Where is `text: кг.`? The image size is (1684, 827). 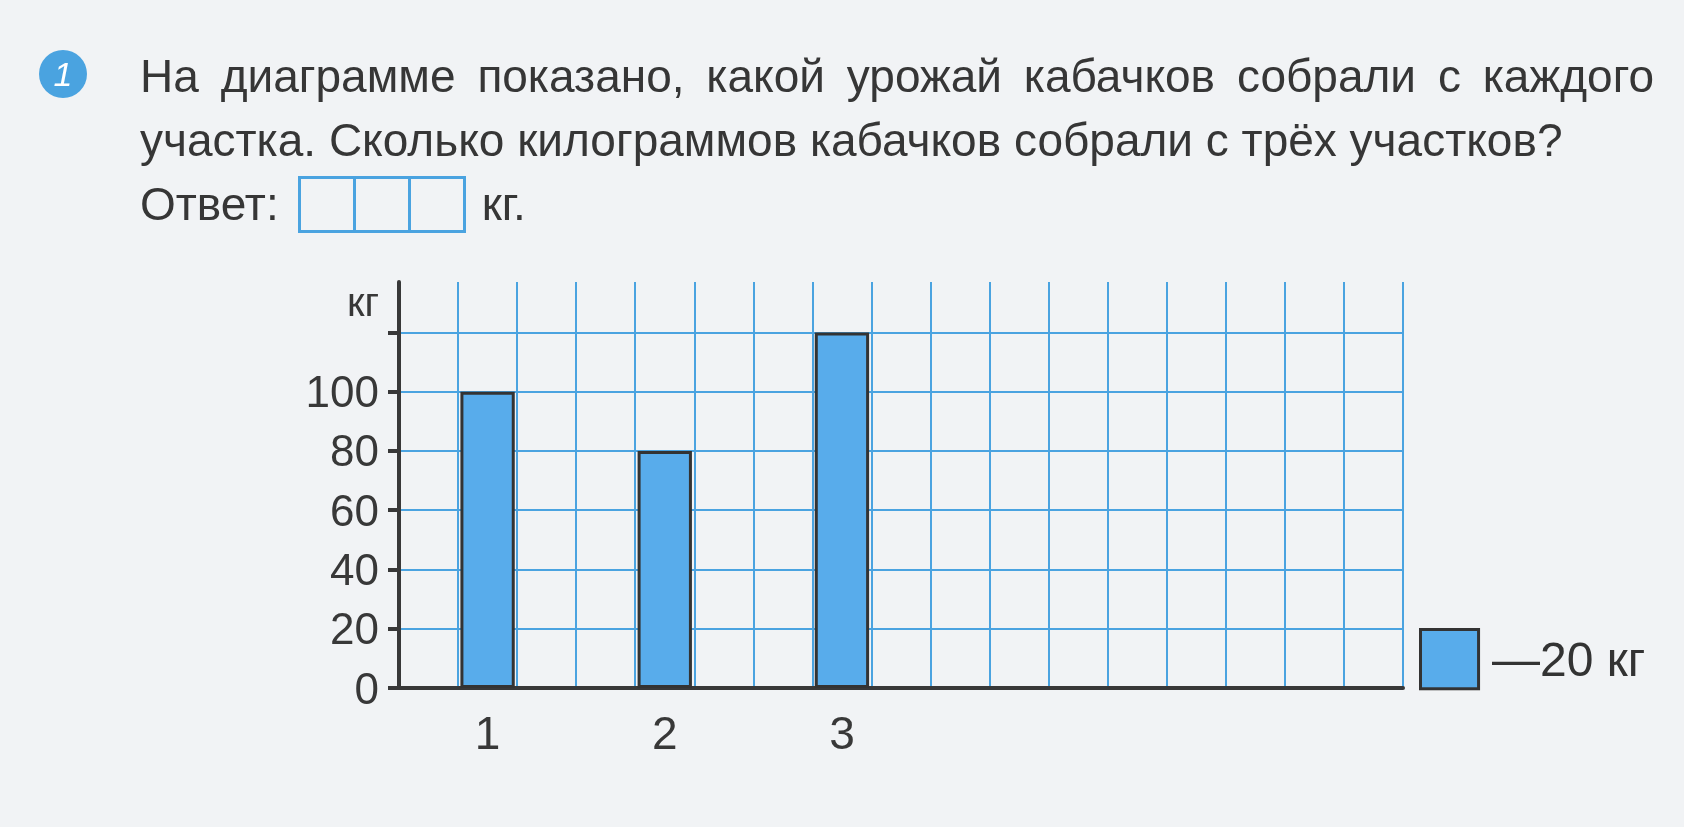
text: кг. is located at coordinates (503, 204).